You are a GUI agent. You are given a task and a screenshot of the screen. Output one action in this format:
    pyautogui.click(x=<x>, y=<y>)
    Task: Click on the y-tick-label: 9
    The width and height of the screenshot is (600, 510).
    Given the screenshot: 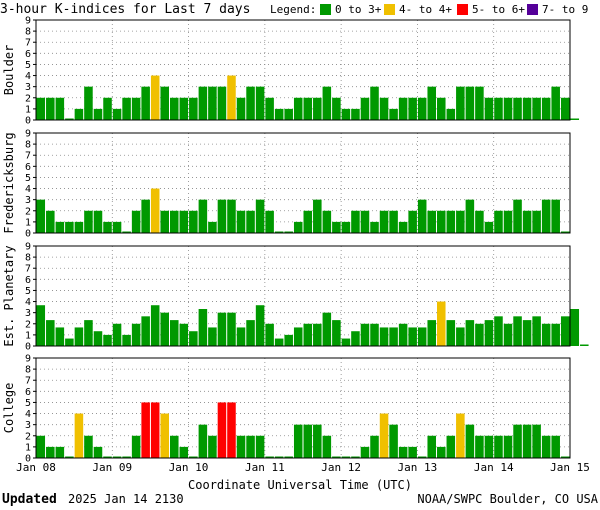 What is the action you would take?
    pyautogui.click(x=28, y=359)
    